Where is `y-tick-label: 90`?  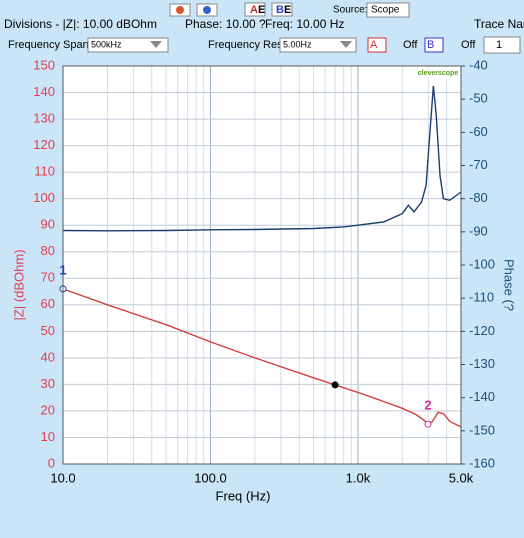 y-tick-label: 90 is located at coordinates (48, 224).